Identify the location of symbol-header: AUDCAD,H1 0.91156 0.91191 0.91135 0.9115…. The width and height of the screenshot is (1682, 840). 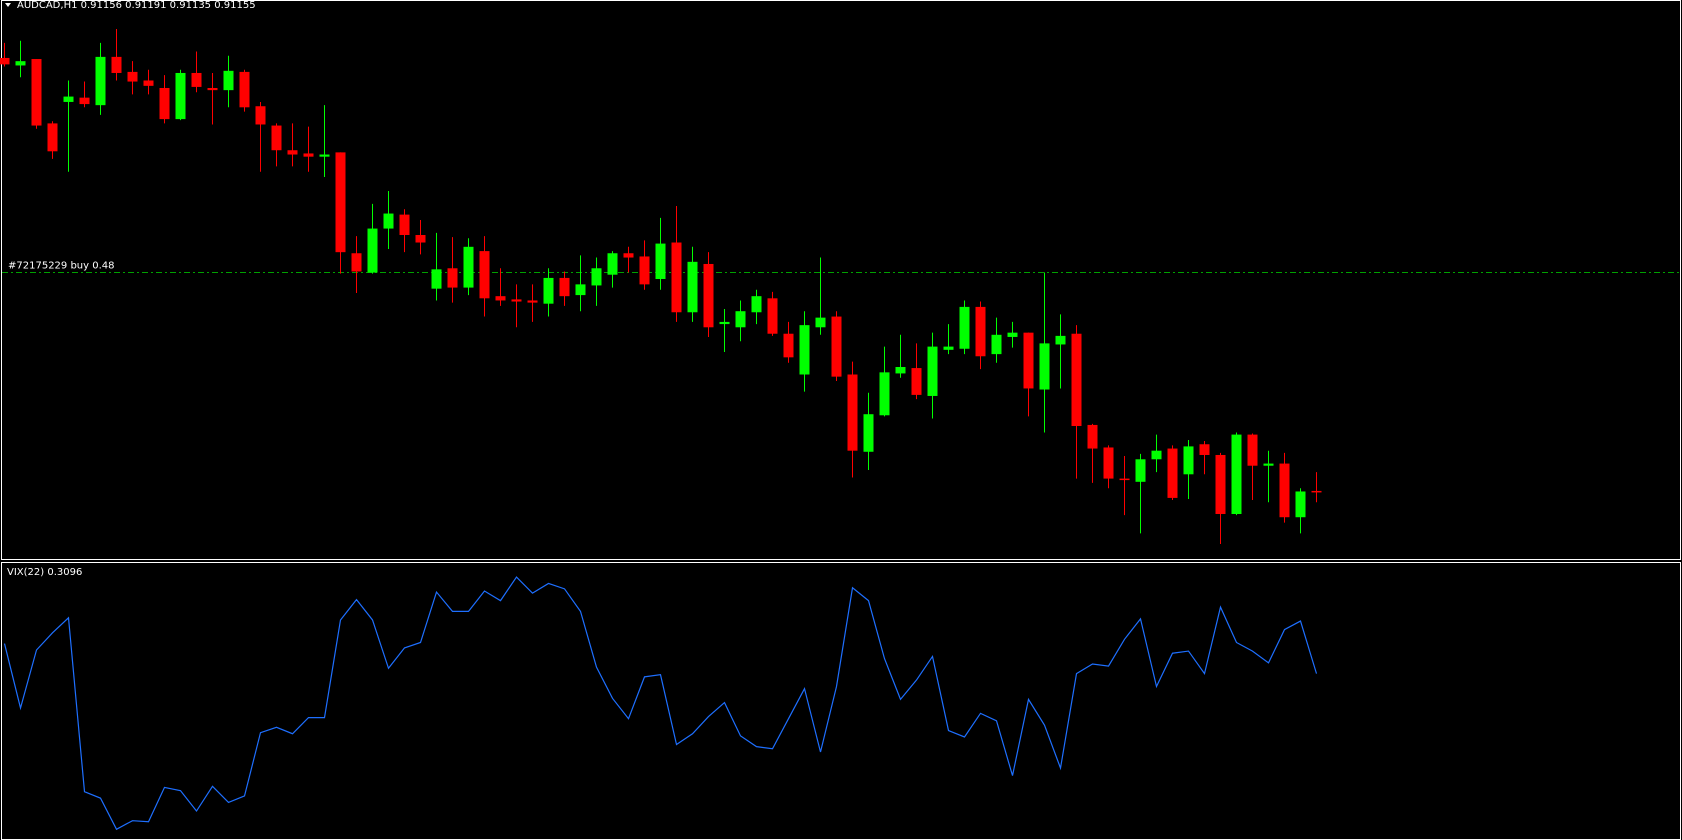
(136, 5).